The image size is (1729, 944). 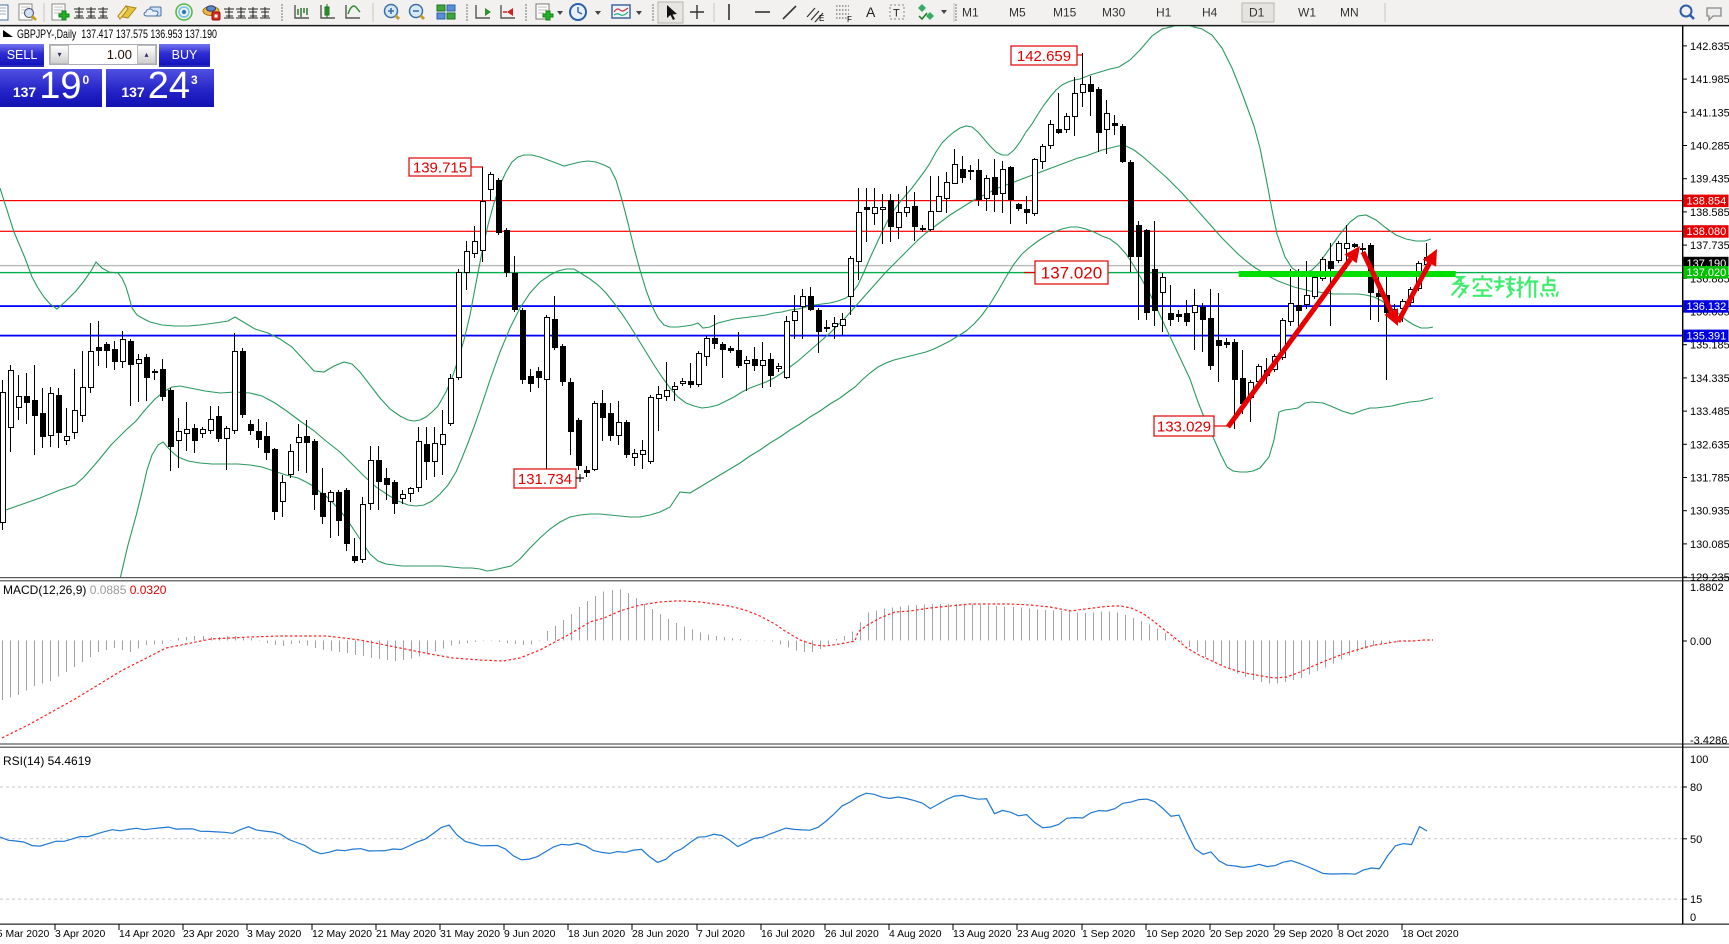 I want to click on svg-text: 0, so click(x=1693, y=918).